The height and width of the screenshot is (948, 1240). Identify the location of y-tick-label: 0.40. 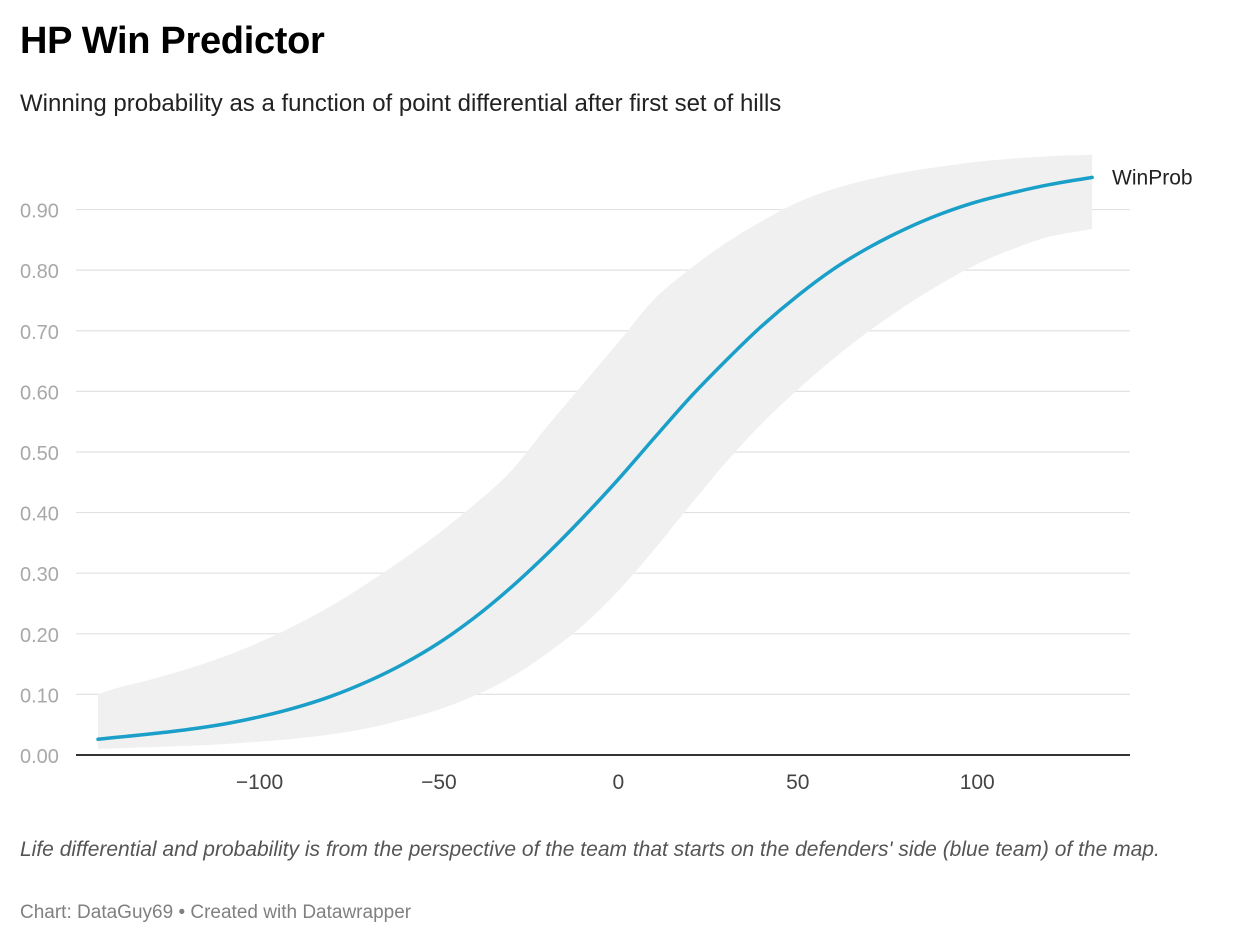
(39, 515).